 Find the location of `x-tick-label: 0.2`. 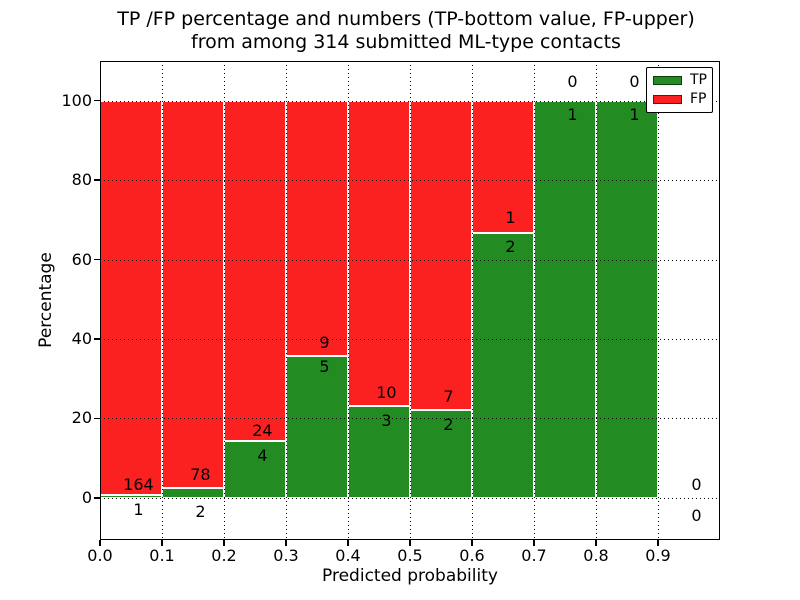

x-tick-label: 0.2 is located at coordinates (224, 555).